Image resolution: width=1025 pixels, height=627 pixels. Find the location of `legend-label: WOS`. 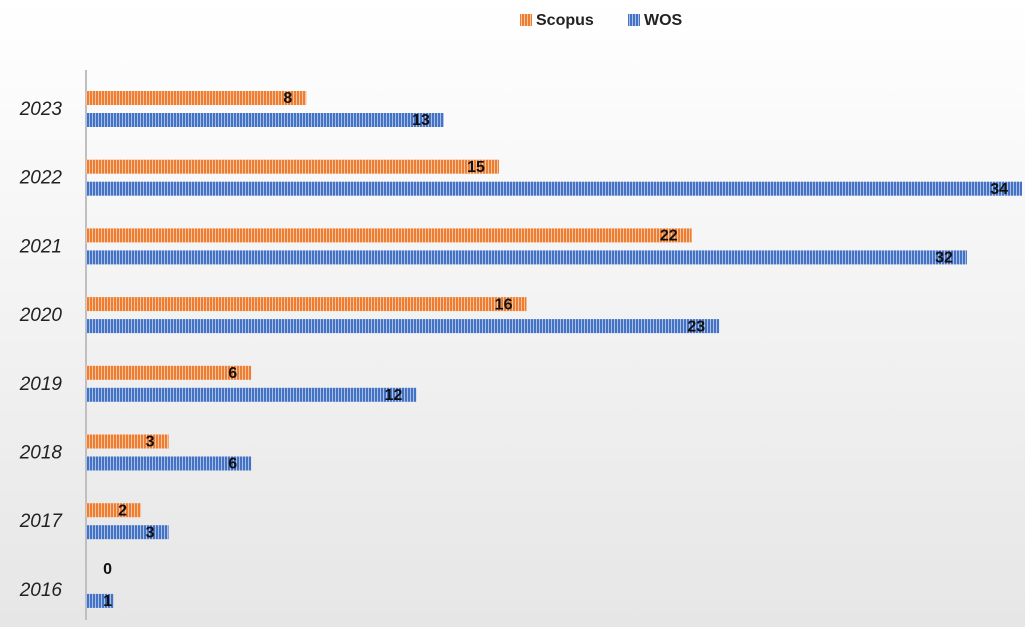

legend-label: WOS is located at coordinates (663, 20).